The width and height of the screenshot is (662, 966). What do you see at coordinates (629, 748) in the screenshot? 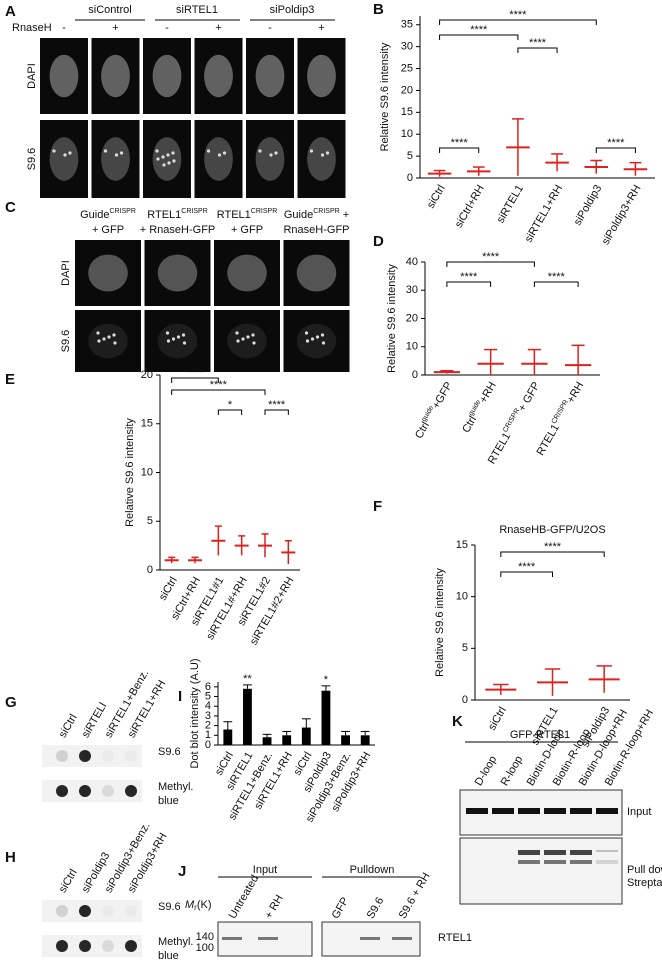
I see `lane-label: Biotin-R-loop+RH` at bounding box center [629, 748].